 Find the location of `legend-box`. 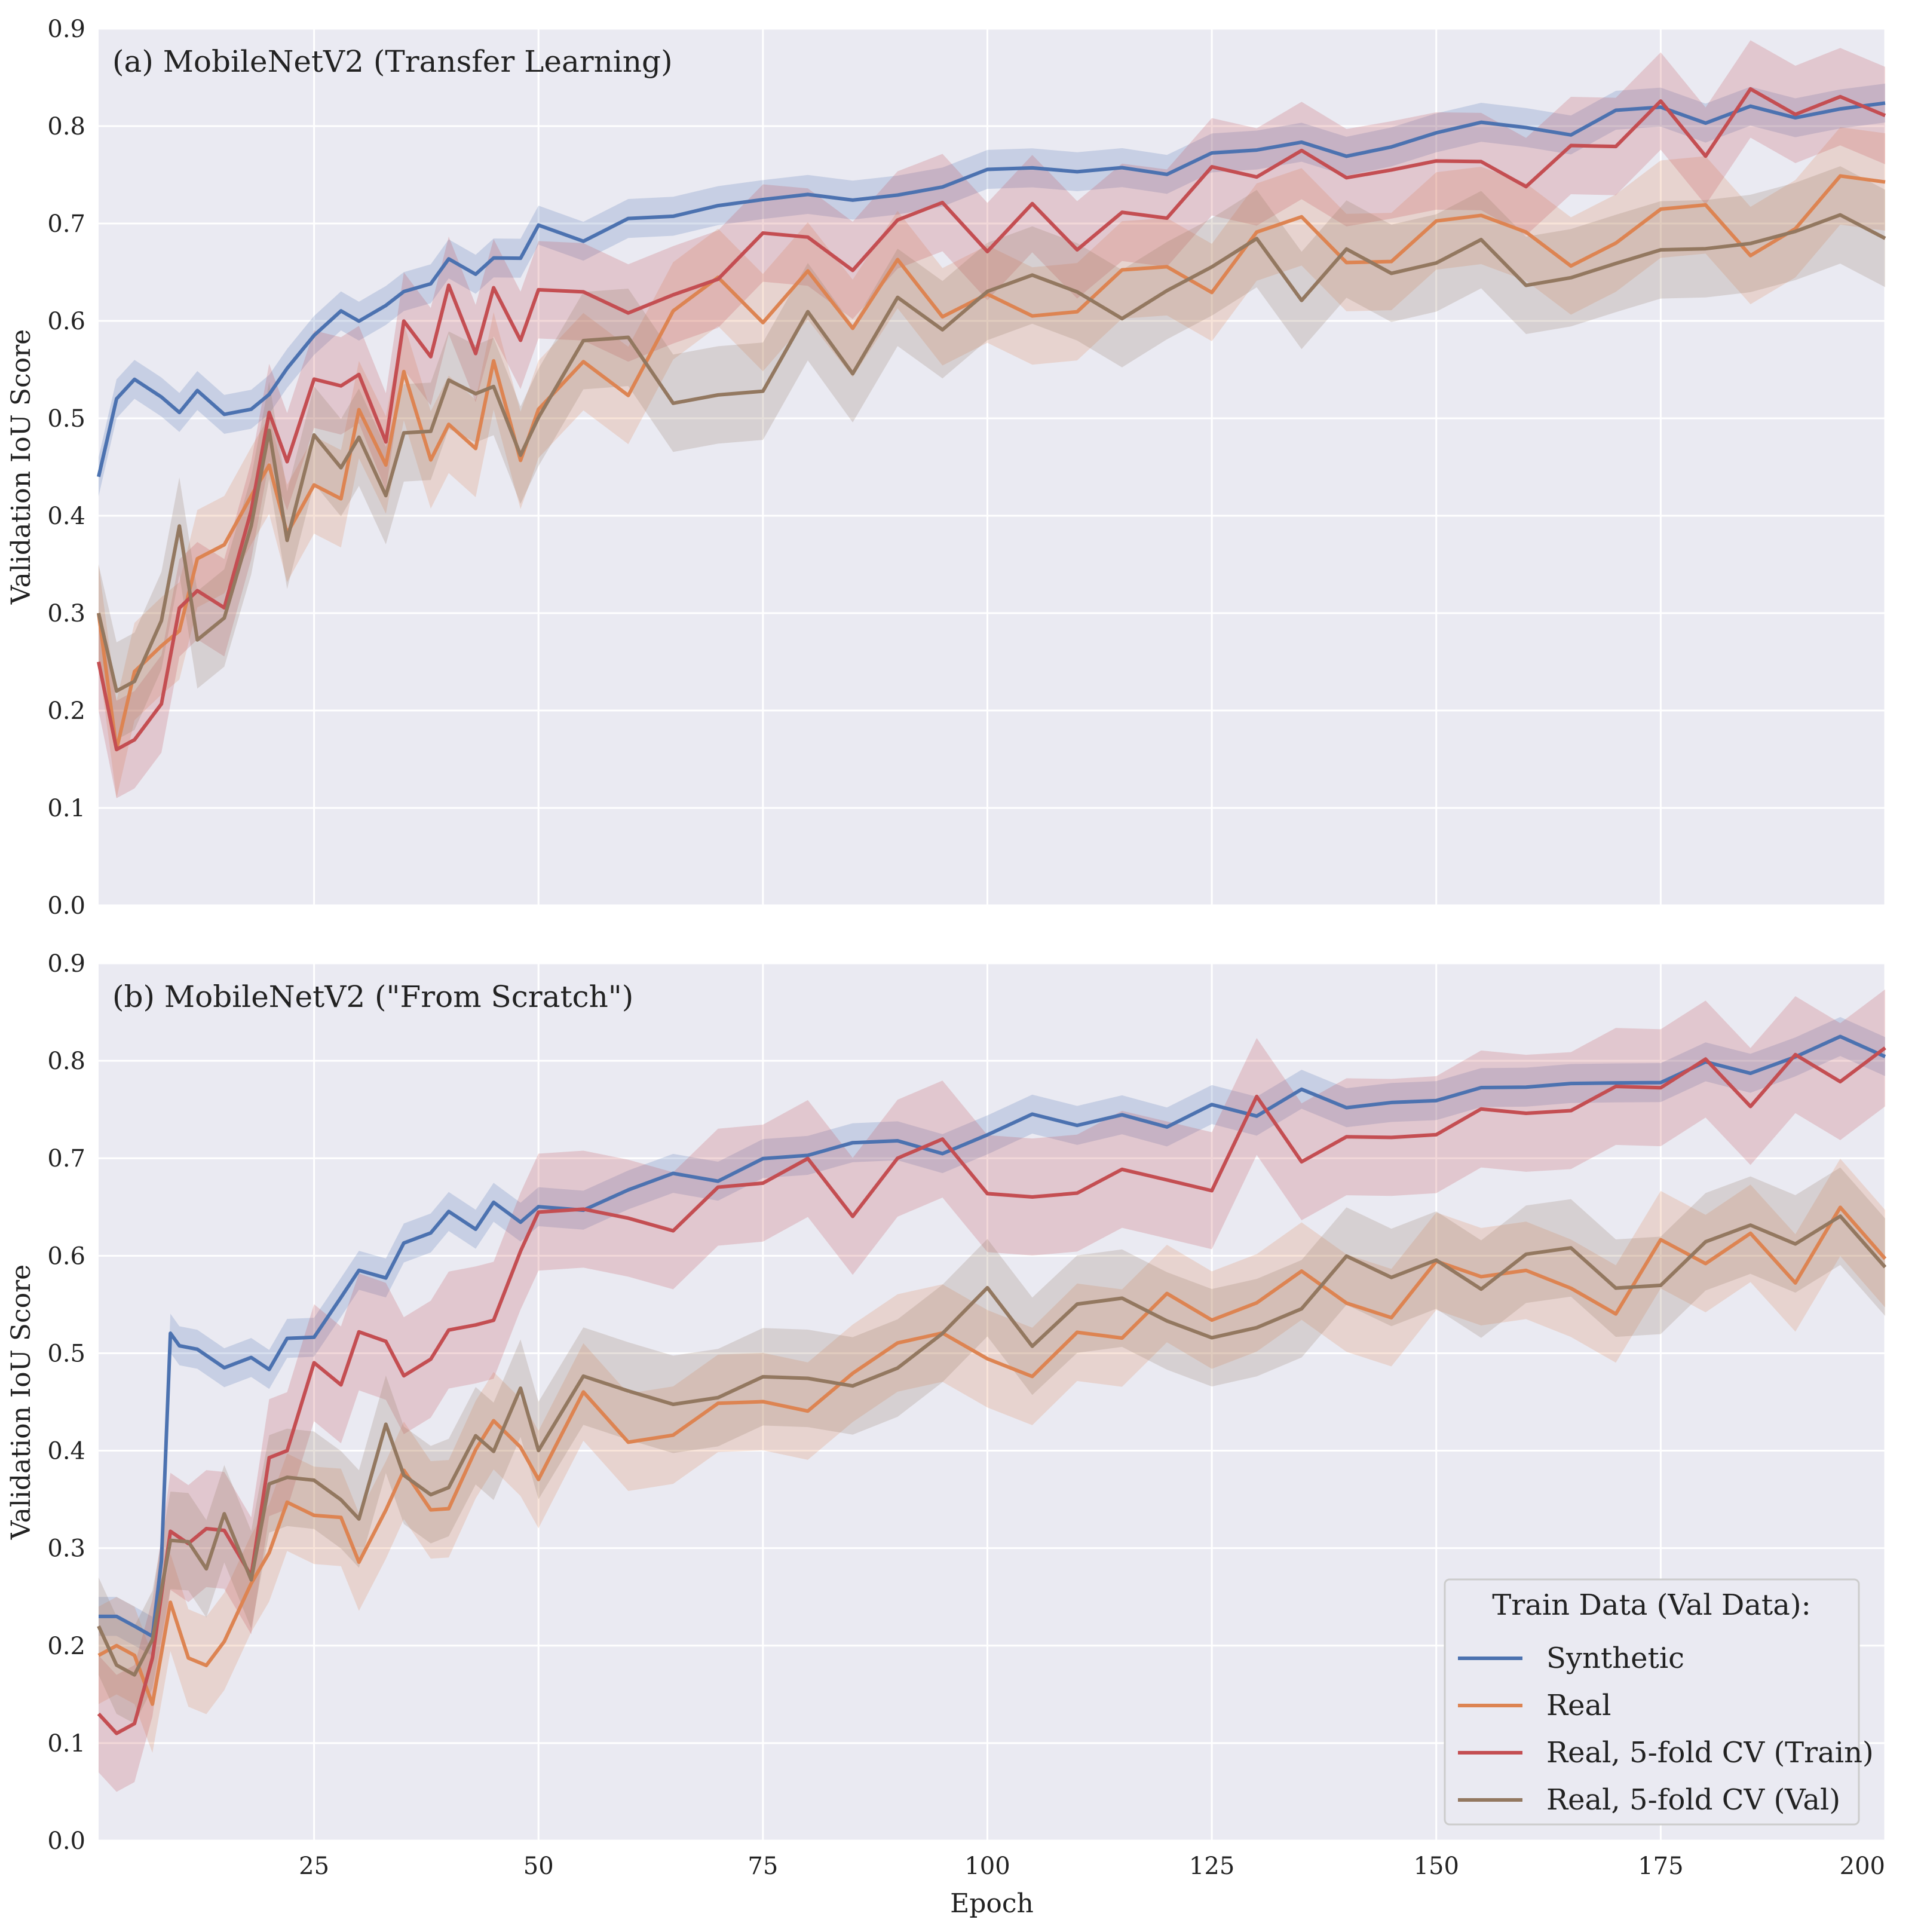

legend-box is located at coordinates (1652, 1702).